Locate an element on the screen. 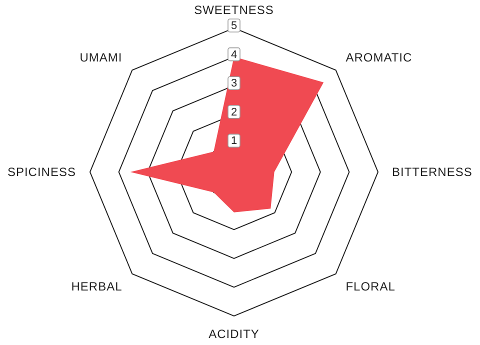 This screenshot has width=480, height=345. spoke-label: UMAMI is located at coordinates (101, 57).